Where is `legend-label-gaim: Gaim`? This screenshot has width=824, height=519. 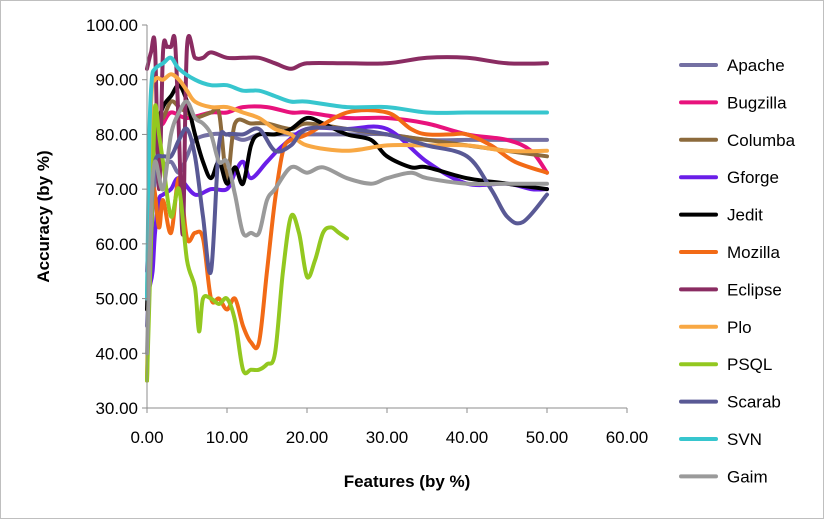
legend-label-gaim: Gaim is located at coordinates (747, 476).